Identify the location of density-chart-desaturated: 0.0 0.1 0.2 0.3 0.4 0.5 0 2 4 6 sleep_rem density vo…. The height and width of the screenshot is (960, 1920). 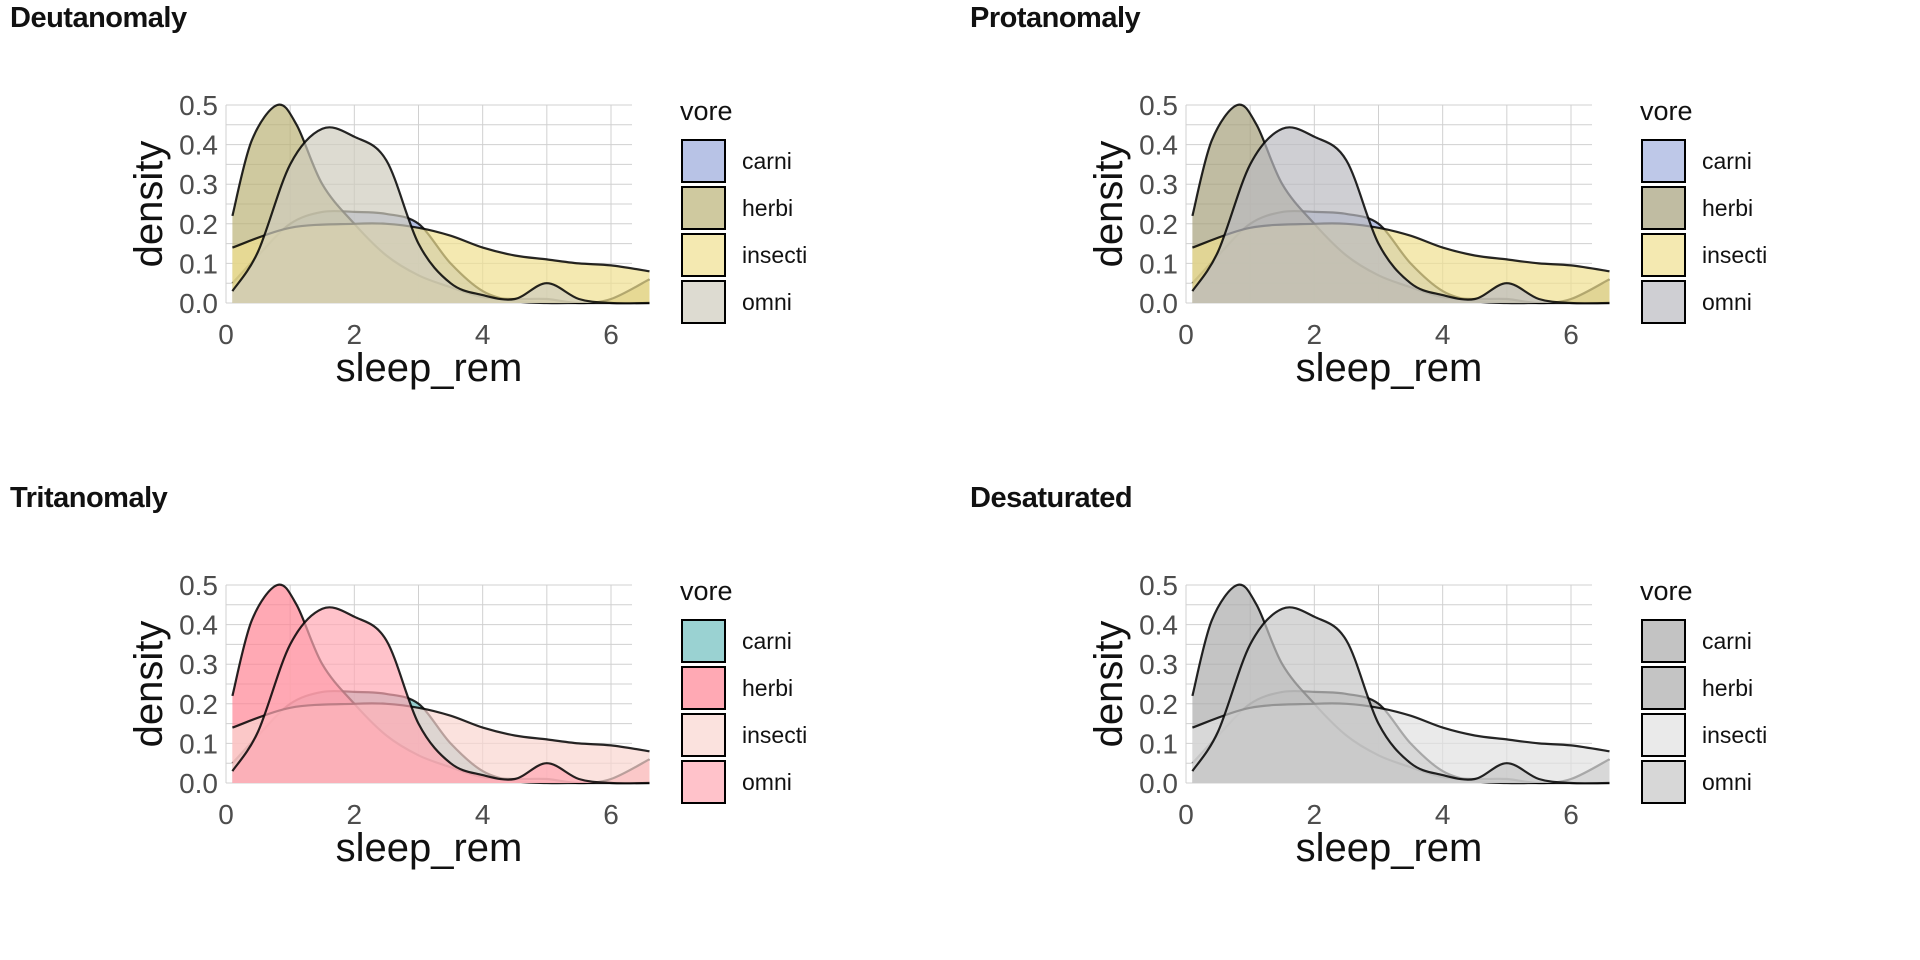
(1427, 720).